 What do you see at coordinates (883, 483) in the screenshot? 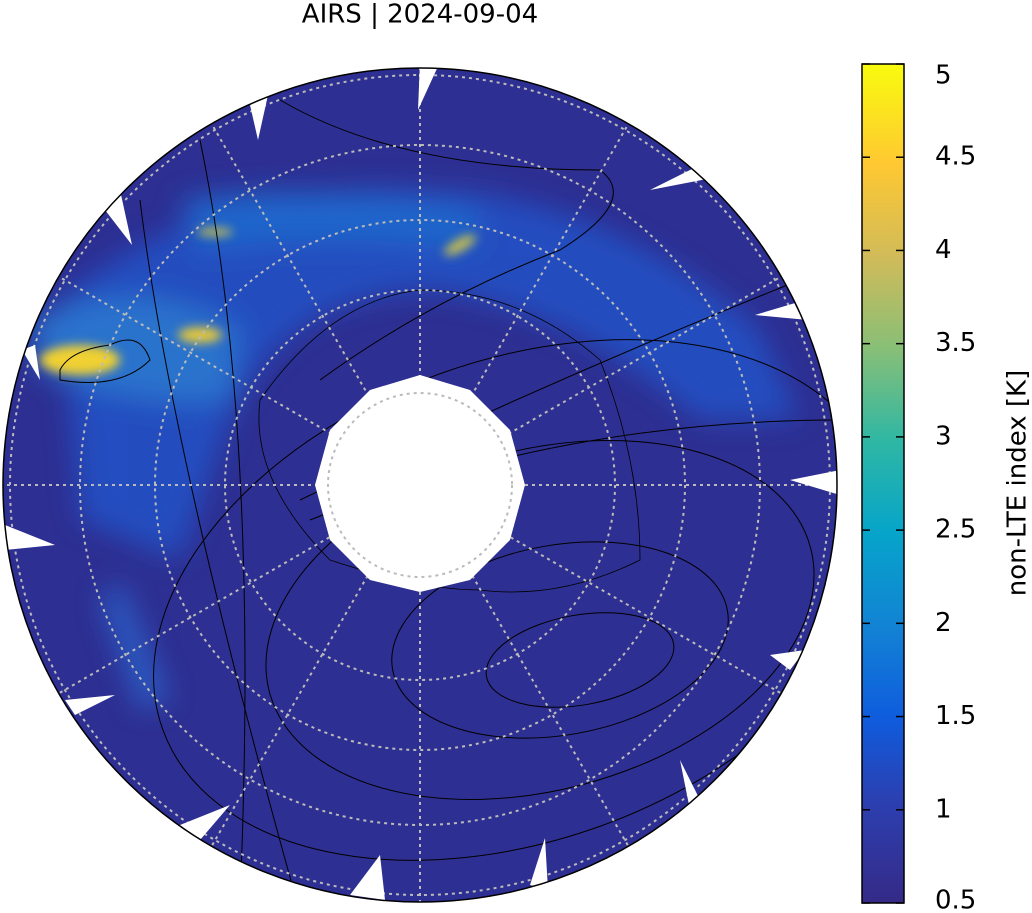
I see `colorbar-scale` at bounding box center [883, 483].